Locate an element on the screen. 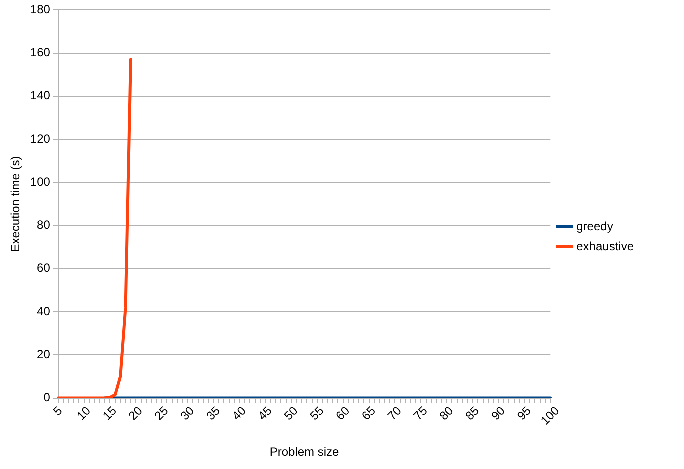 This screenshot has width=684, height=469. x-tick-label: 15 is located at coordinates (110, 414).